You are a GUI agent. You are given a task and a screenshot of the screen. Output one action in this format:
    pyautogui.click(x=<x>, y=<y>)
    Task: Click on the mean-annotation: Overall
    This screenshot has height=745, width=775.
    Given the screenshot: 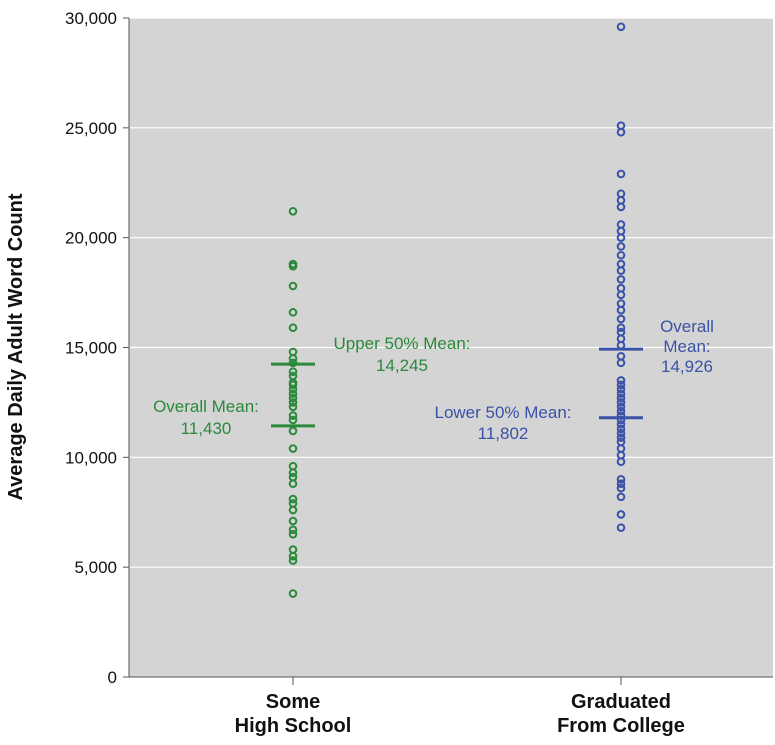 What is the action you would take?
    pyautogui.click(x=687, y=326)
    